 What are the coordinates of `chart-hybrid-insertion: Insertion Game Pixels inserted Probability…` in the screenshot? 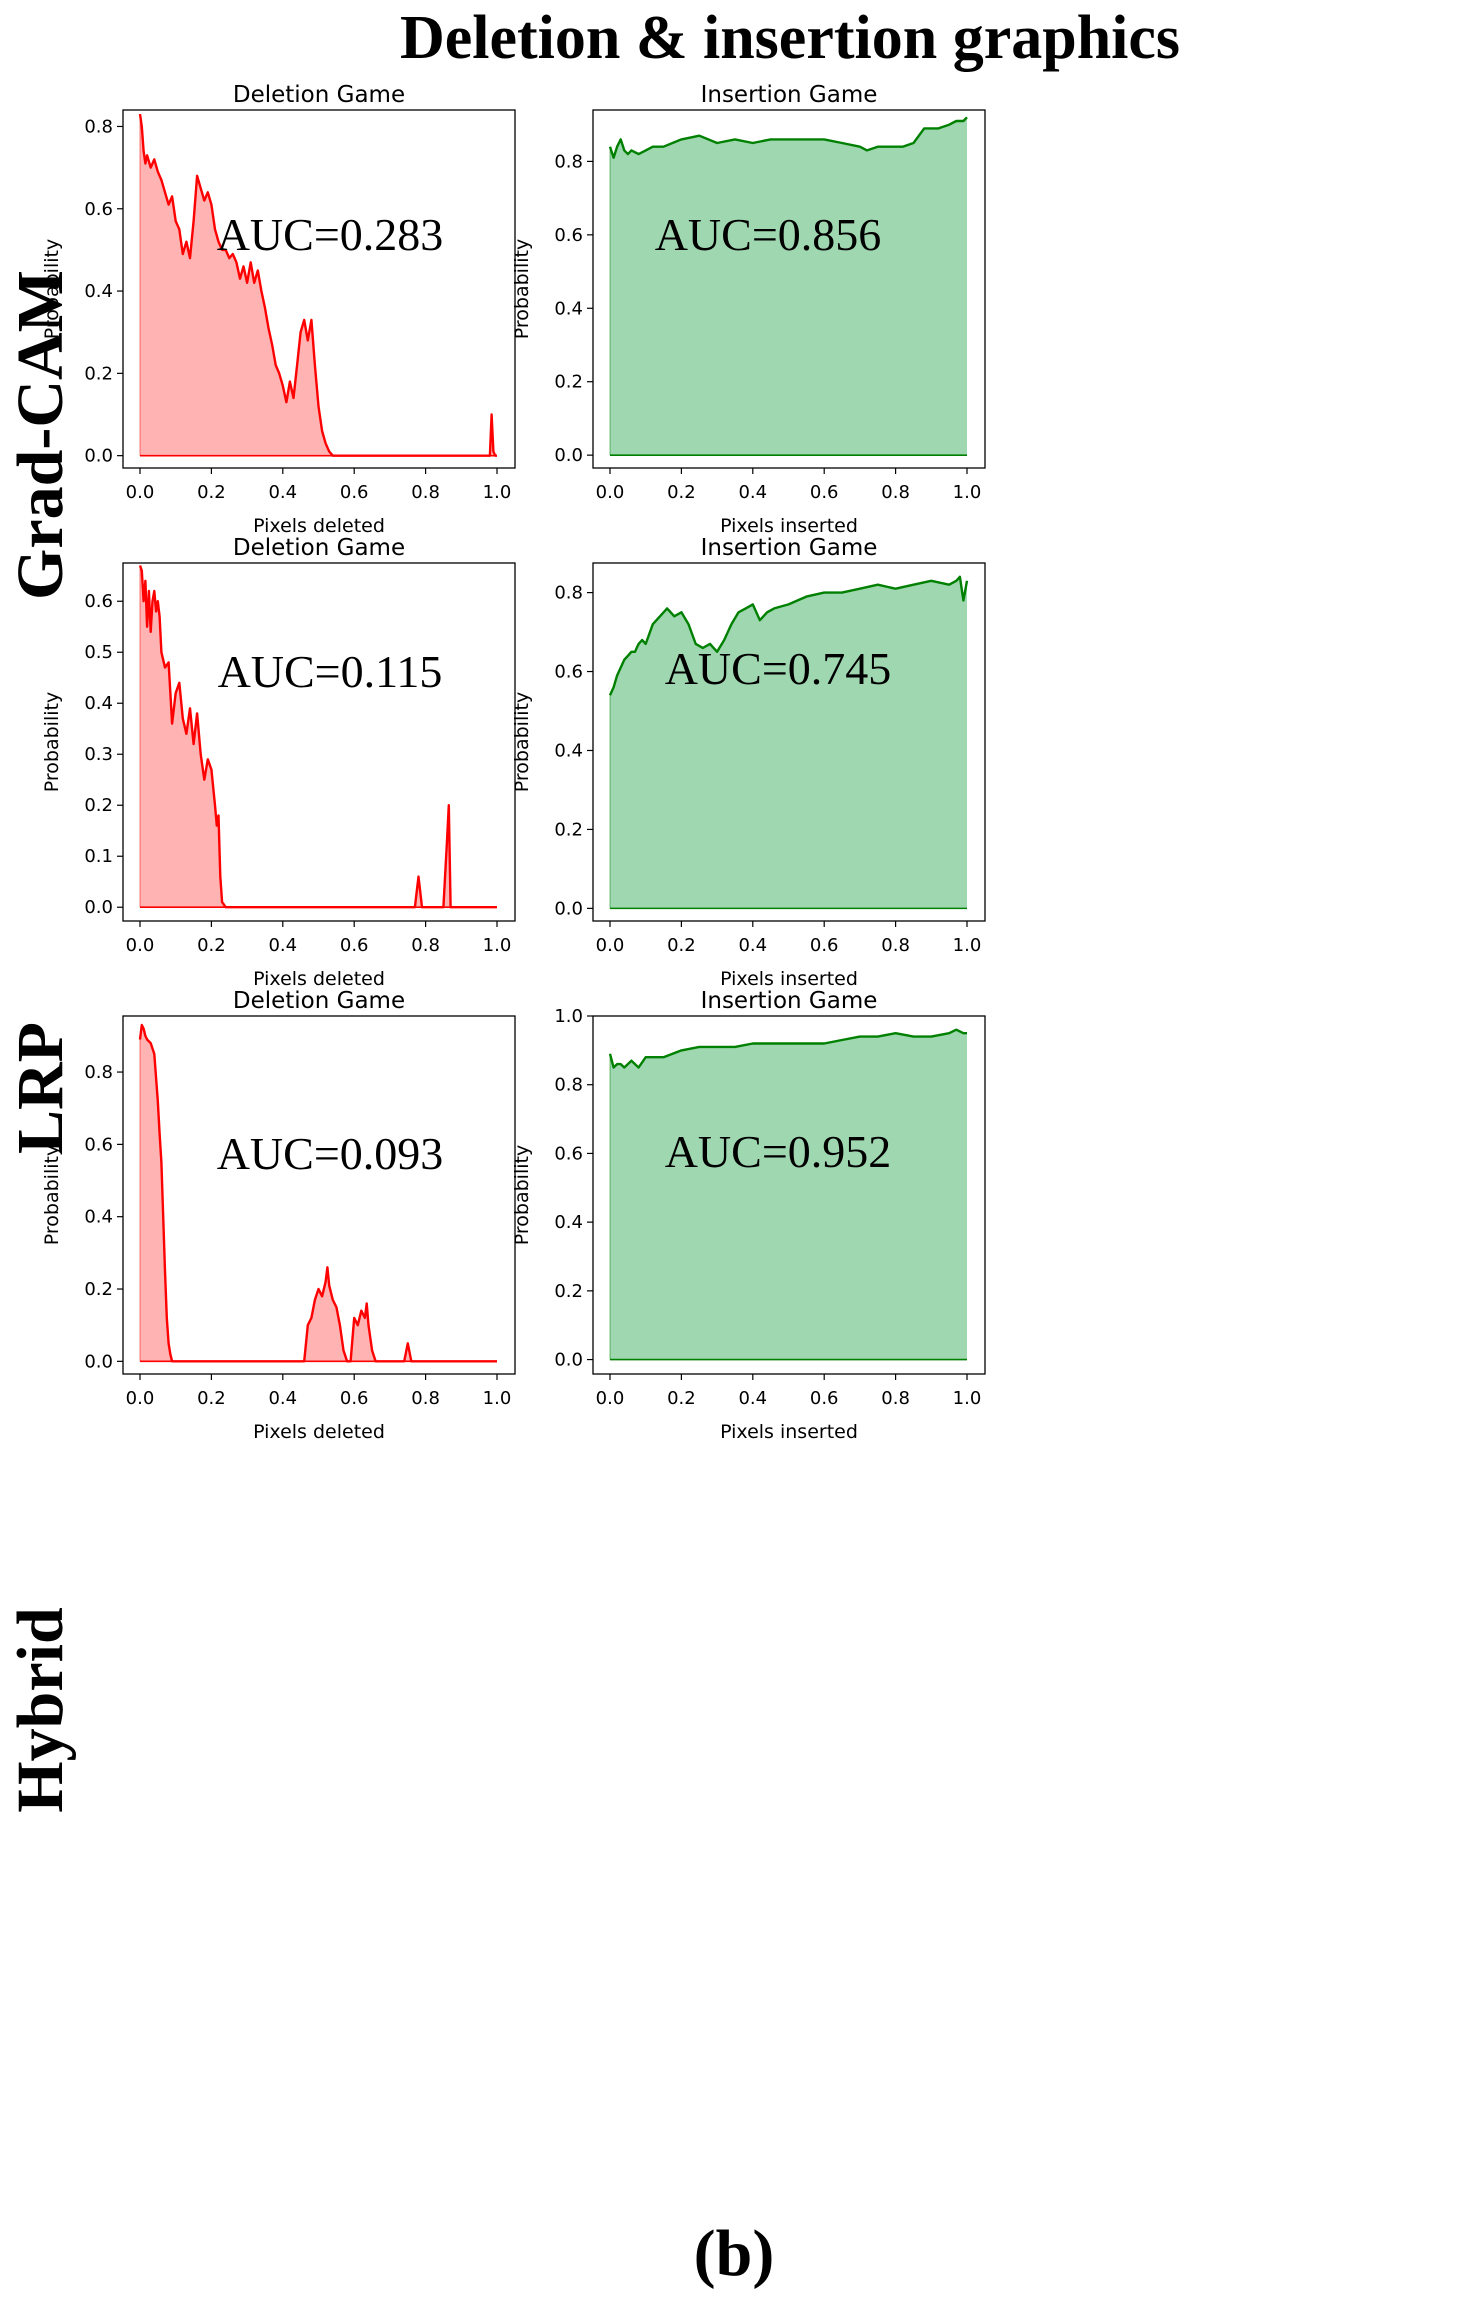 It's located at (748, 1215).